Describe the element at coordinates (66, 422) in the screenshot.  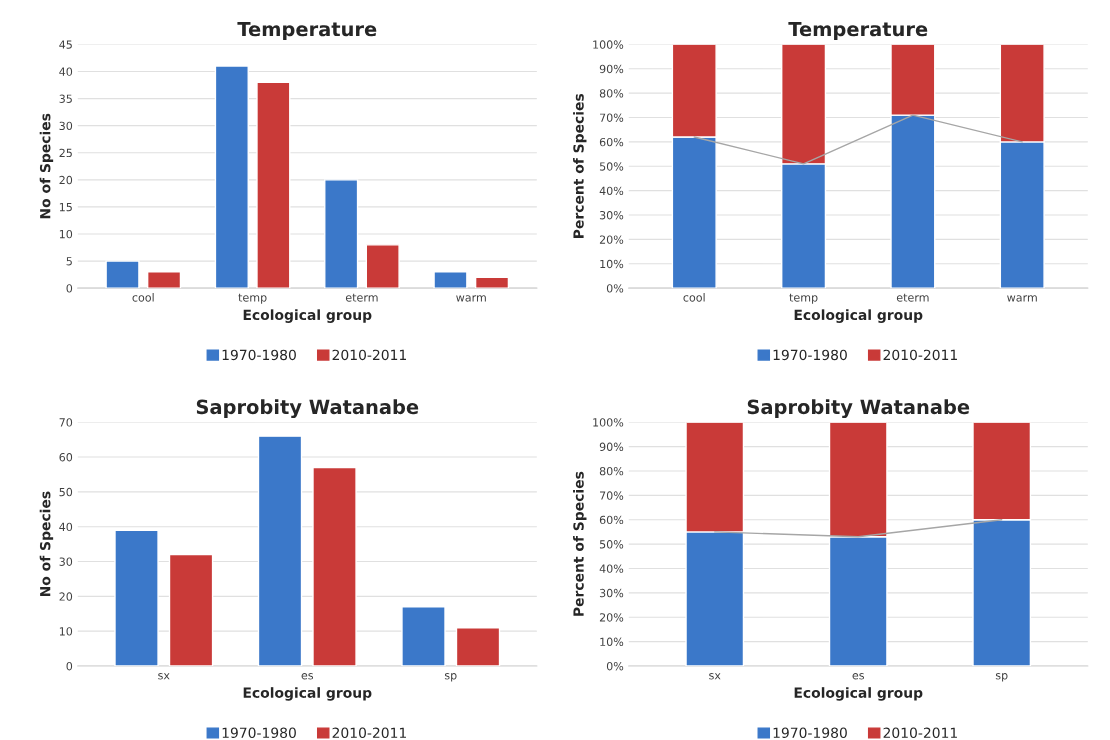
I see `y-tick-label: 70` at that location.